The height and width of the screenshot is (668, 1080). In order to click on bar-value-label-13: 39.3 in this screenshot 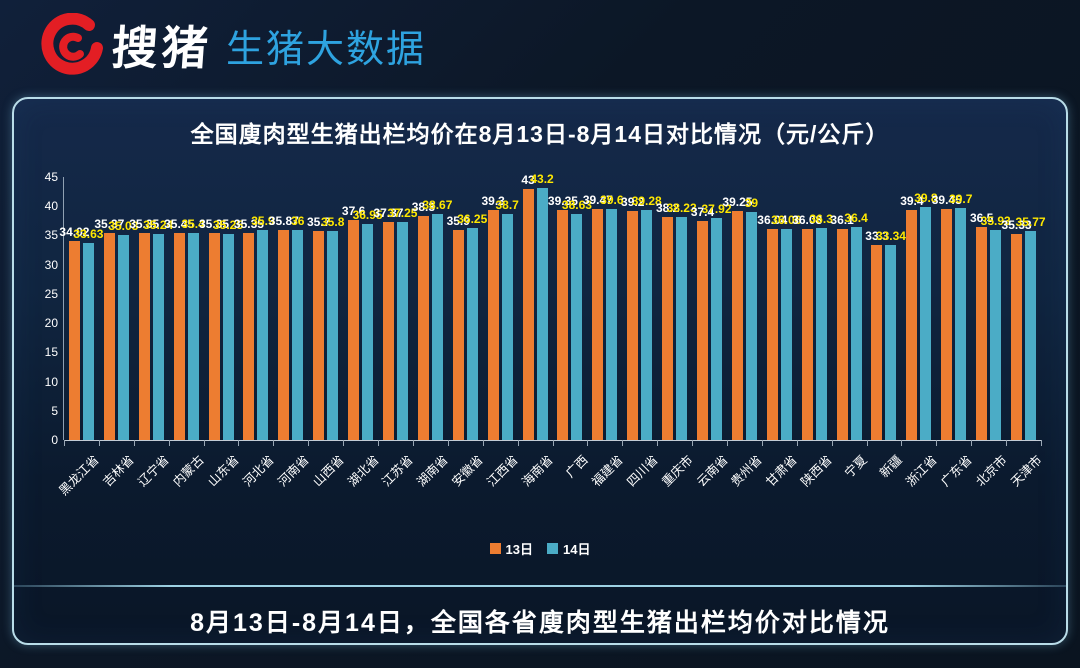, I will do `click(493, 201)`.